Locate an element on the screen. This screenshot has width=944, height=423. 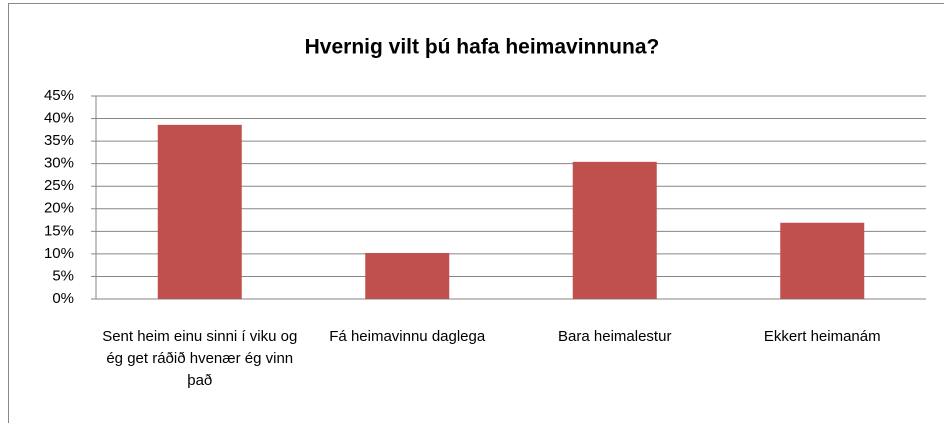
y-tick-label: 30% is located at coordinates (59, 163).